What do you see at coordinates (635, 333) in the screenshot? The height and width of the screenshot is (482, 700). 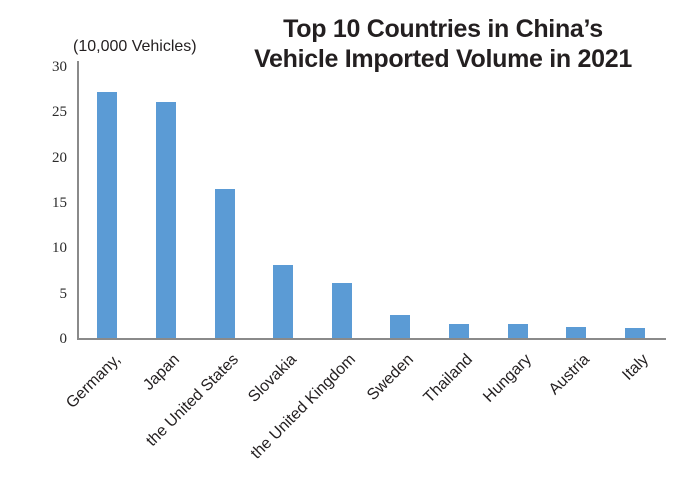 I see `bar-italy` at bounding box center [635, 333].